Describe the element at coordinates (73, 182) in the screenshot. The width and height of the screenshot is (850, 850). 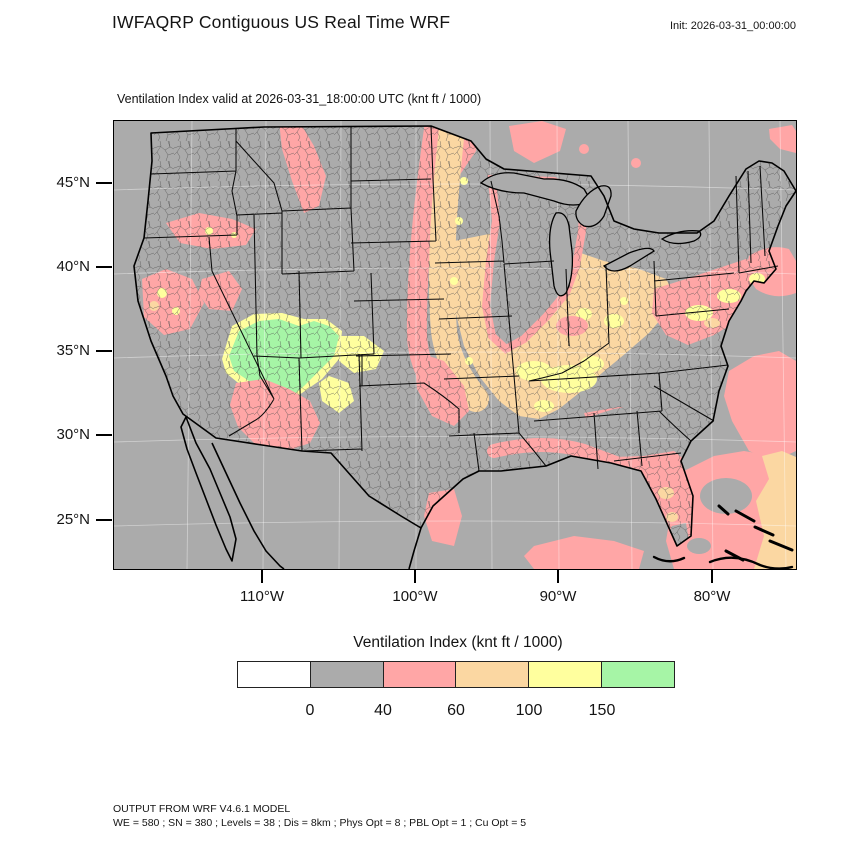
I see `ytick-45n: 45°N` at that location.